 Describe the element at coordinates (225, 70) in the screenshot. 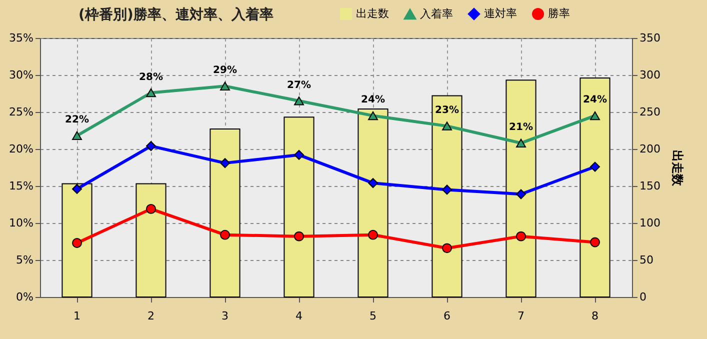

I see `data-label: 29%` at that location.